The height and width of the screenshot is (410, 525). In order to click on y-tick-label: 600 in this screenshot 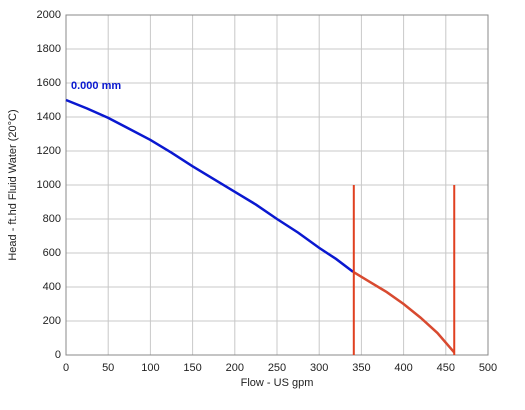, I will do `click(52, 253)`.